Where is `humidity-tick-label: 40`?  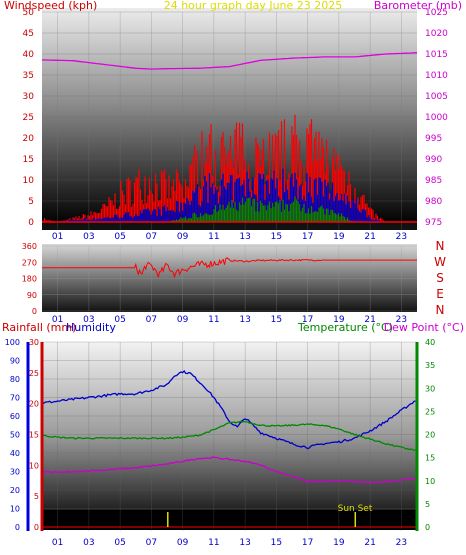
humidity-tick-label: 40 is located at coordinates (15, 453).